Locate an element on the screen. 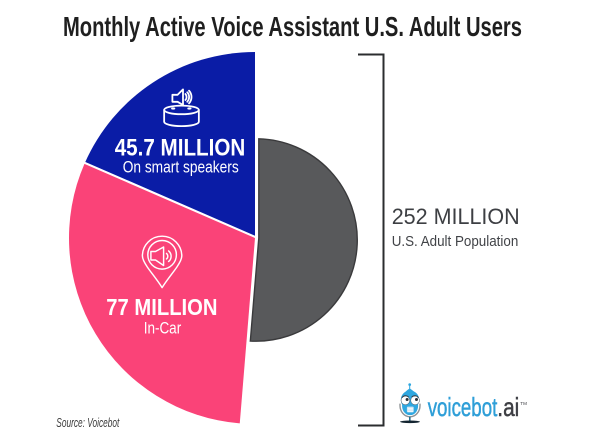  svg-text: 45.7 MILLION is located at coordinates (180, 148).